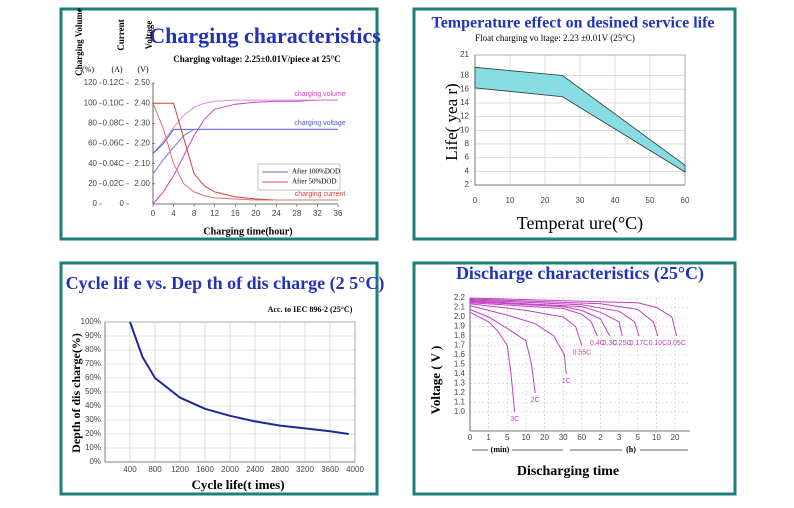 This screenshot has width=794, height=508. What do you see at coordinates (93, 433) in the screenshot?
I see `y-tick-label: 20%` at bounding box center [93, 433].